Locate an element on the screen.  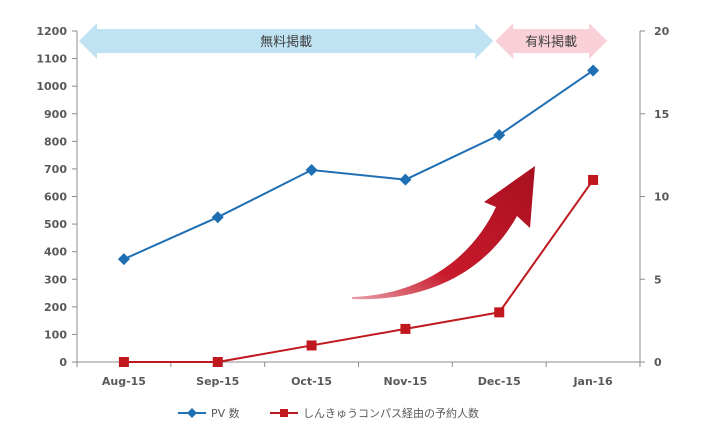
x-tick-label: Sep-15 is located at coordinates (217, 381).